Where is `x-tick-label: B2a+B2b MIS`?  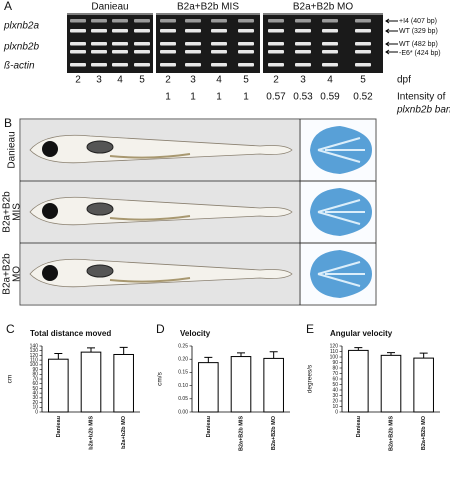
x-tick-label: B2a+B2b MIS is located at coordinates (241, 433).